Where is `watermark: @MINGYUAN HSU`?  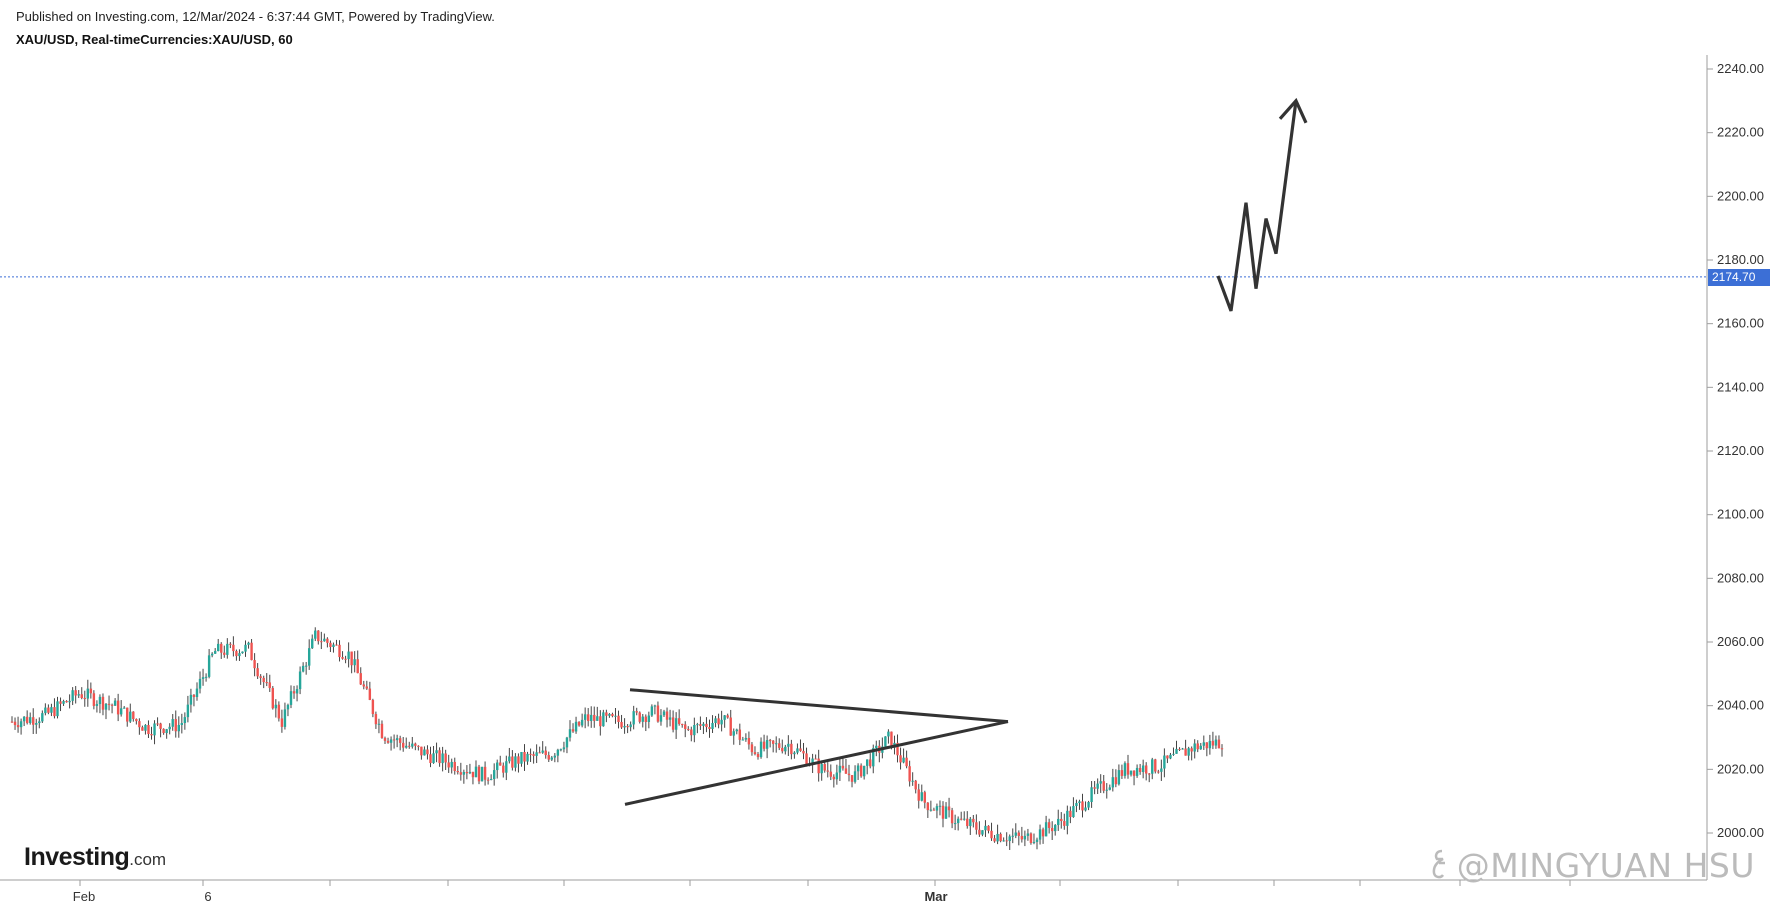 watermark: @MINGYUAN HSU is located at coordinates (1592, 865).